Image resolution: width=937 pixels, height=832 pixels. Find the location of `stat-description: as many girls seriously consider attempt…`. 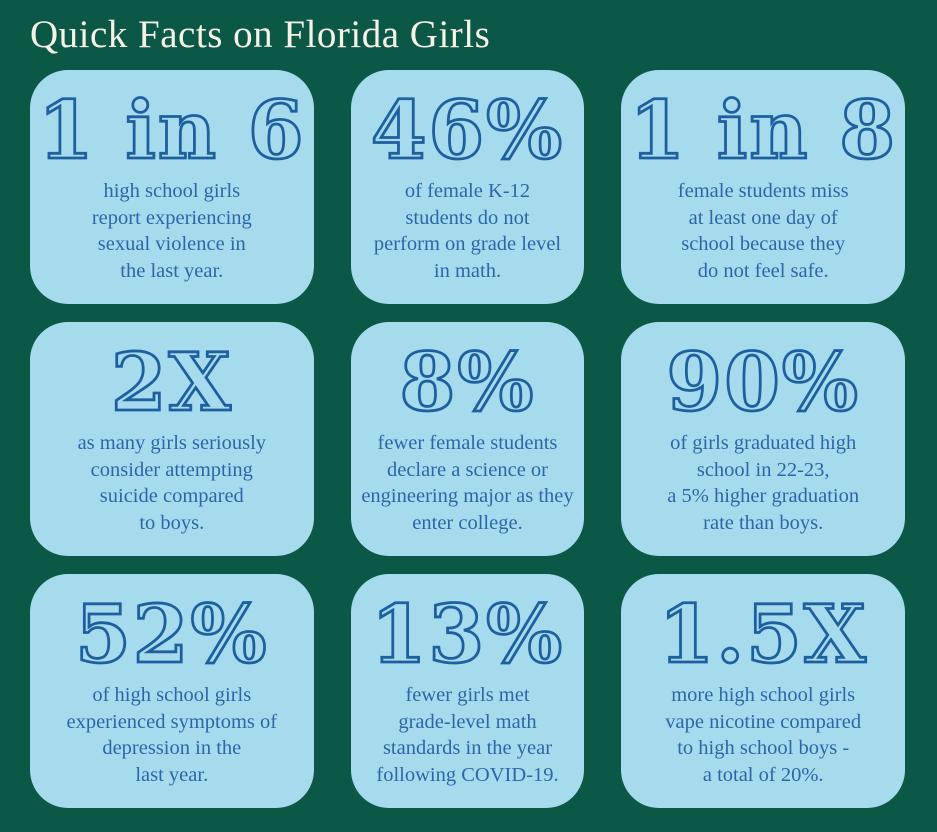

stat-description: as many girls seriously consider attempt… is located at coordinates (172, 483).